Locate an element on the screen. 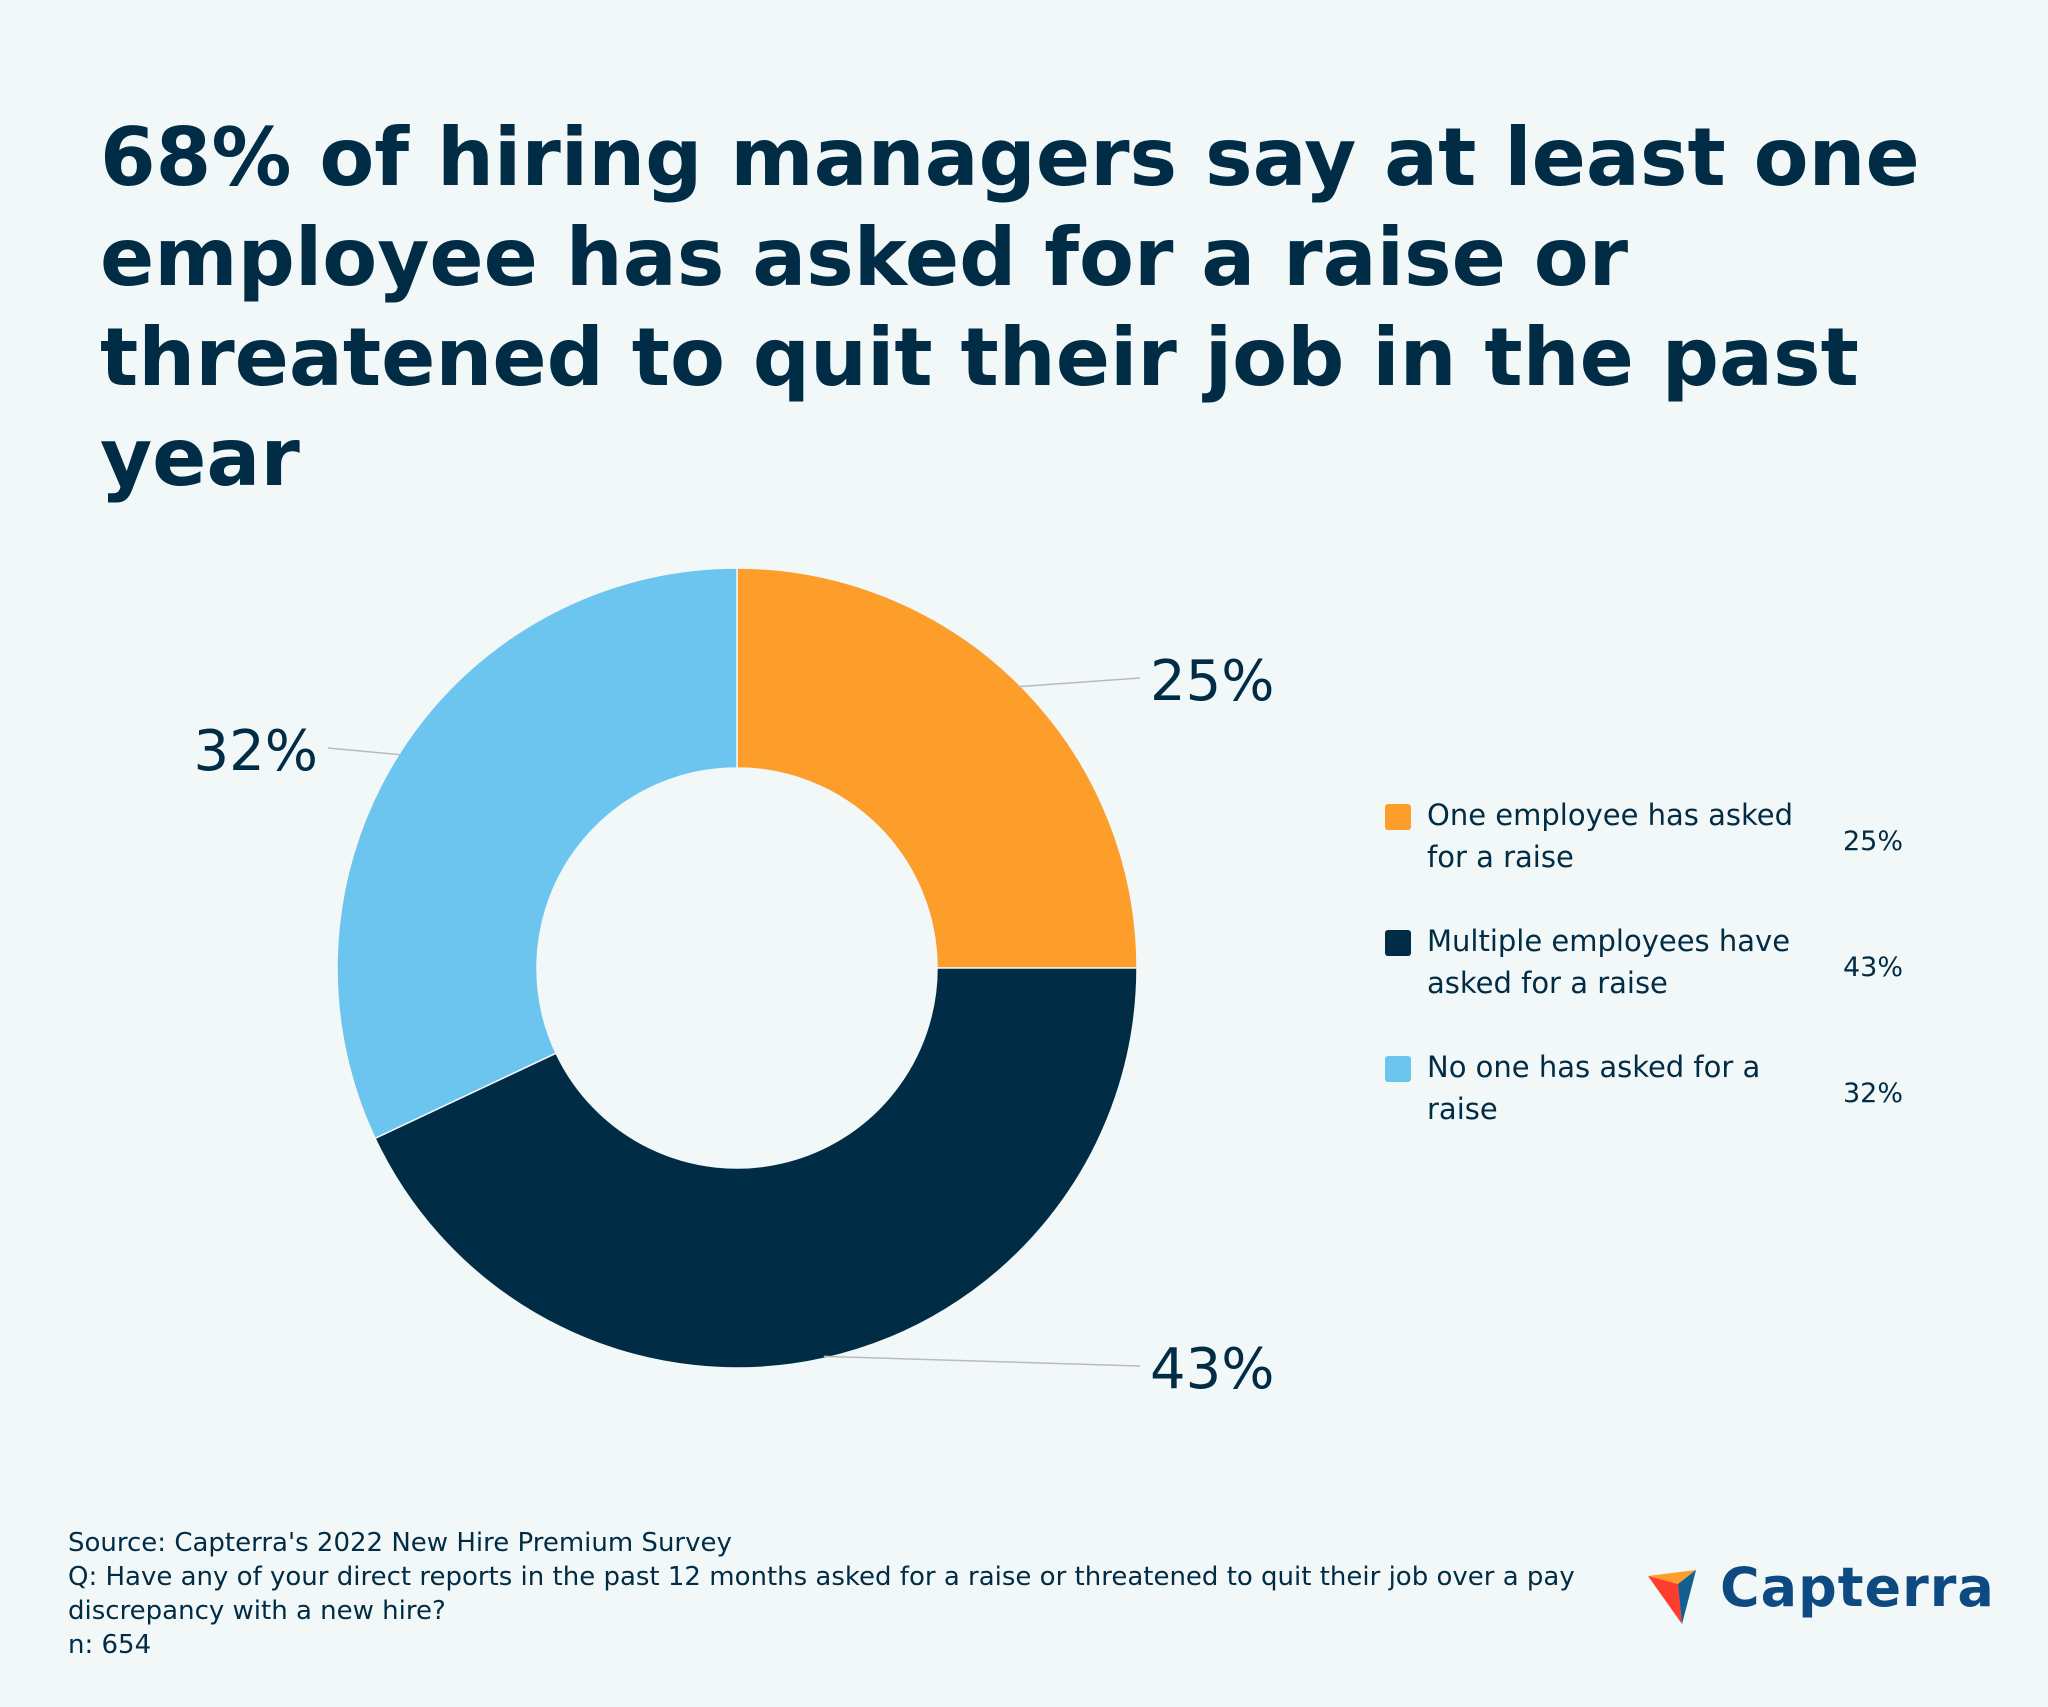 The width and height of the screenshot is (2048, 1707). data-label-2: 32% is located at coordinates (256, 751).